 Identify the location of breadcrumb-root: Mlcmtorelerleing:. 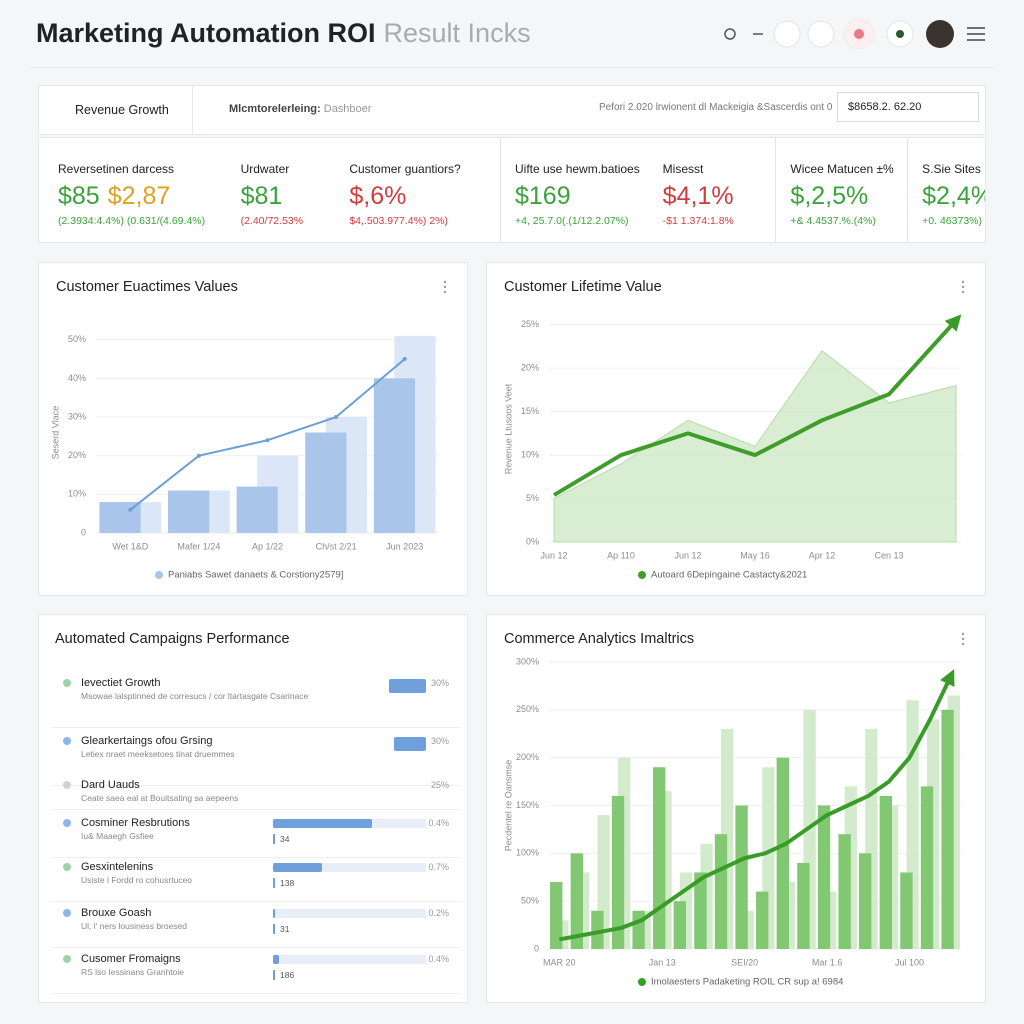
(275, 109).